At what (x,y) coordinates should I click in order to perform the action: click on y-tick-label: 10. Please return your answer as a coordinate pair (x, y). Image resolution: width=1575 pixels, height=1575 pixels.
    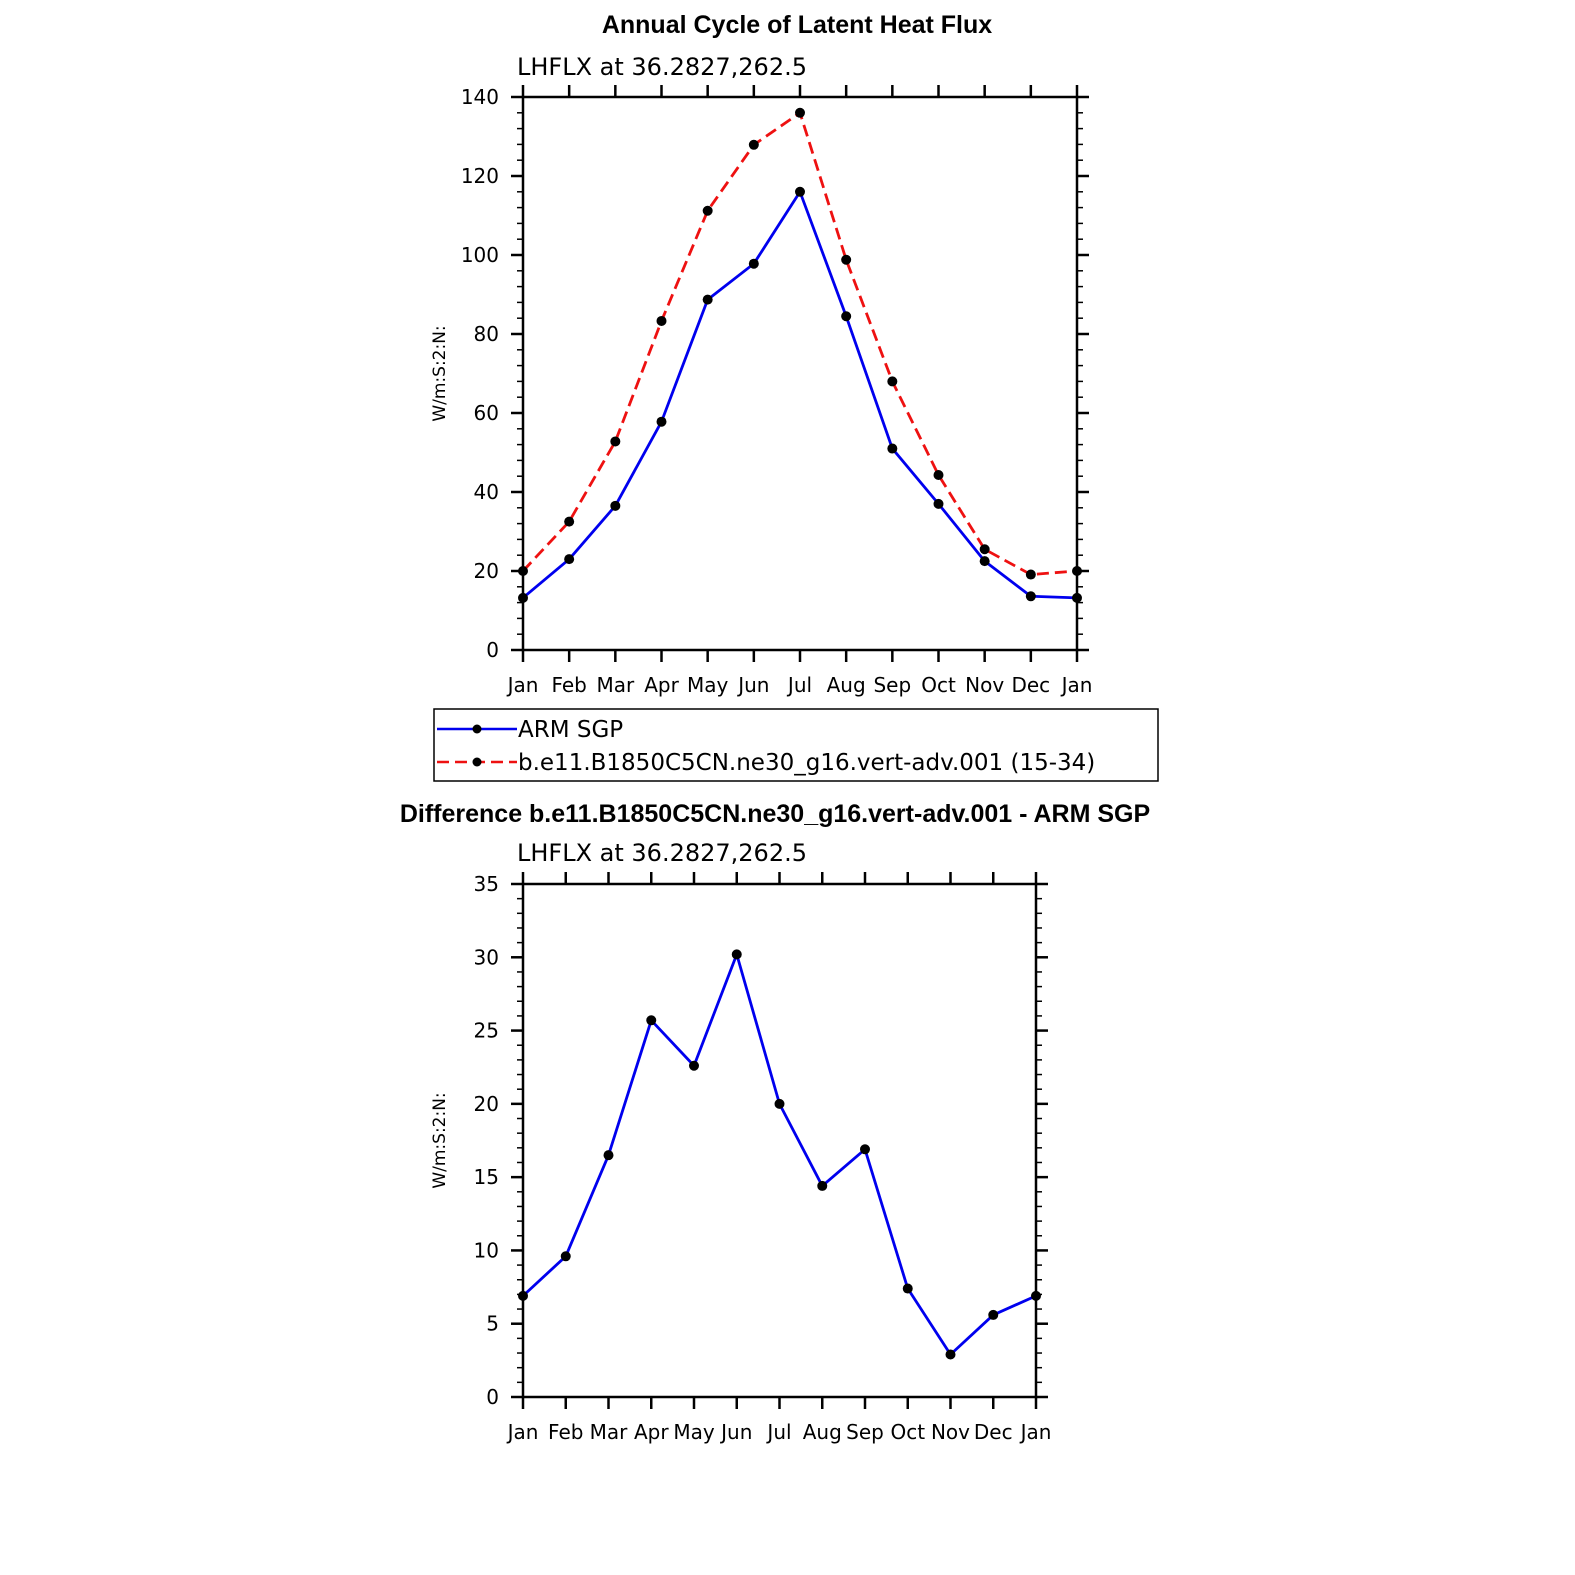
    Looking at the image, I should click on (486, 1250).